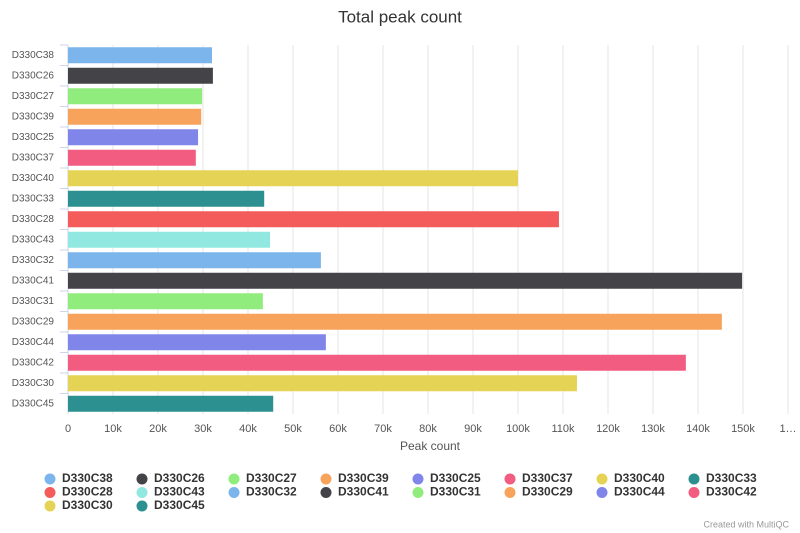  Describe the element at coordinates (33, 301) in the screenshot. I see `y-tick-label: D330C31` at that location.